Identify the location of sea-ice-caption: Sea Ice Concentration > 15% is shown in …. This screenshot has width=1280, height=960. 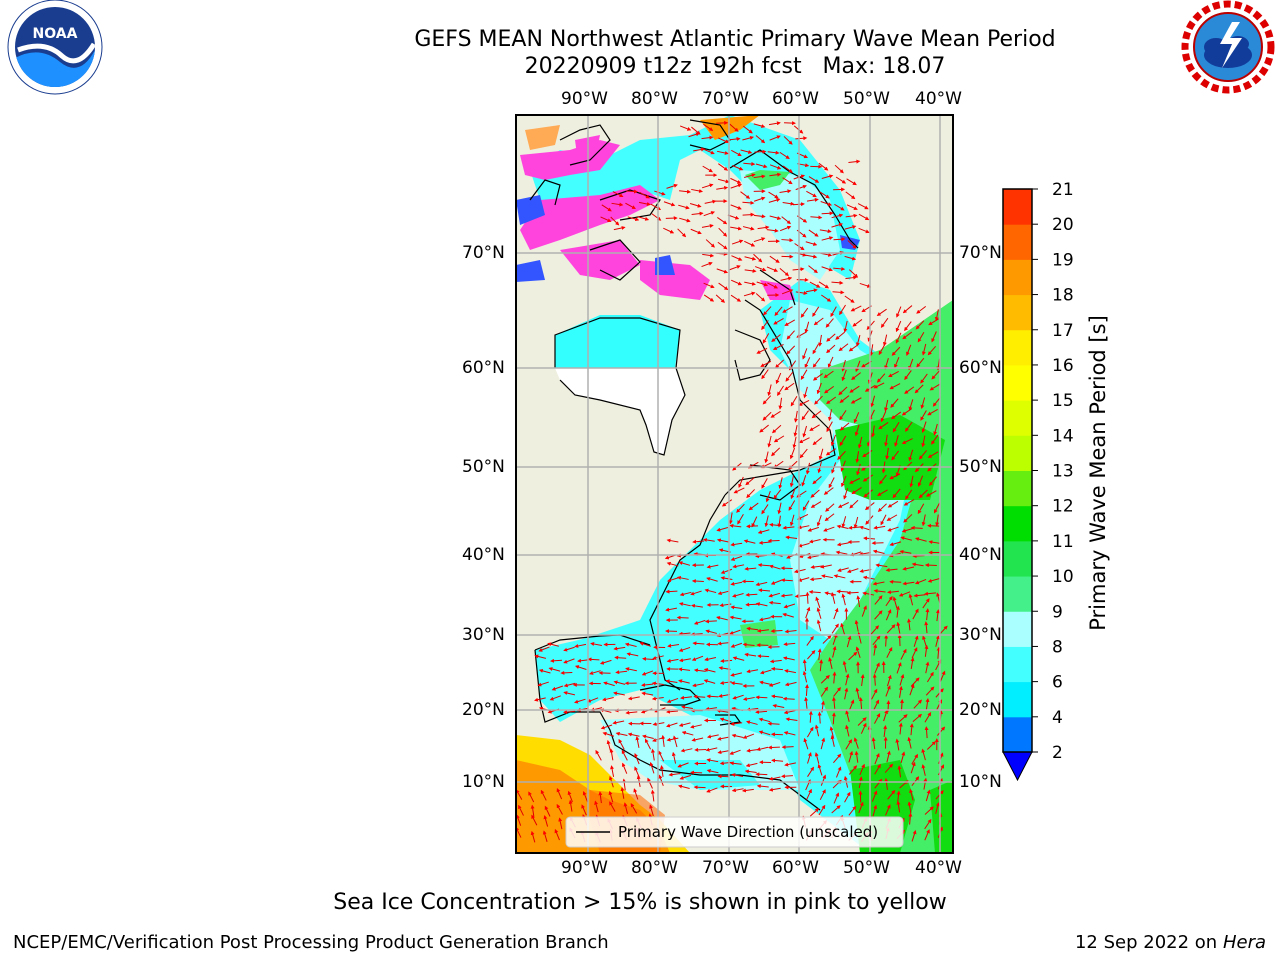
(640, 902).